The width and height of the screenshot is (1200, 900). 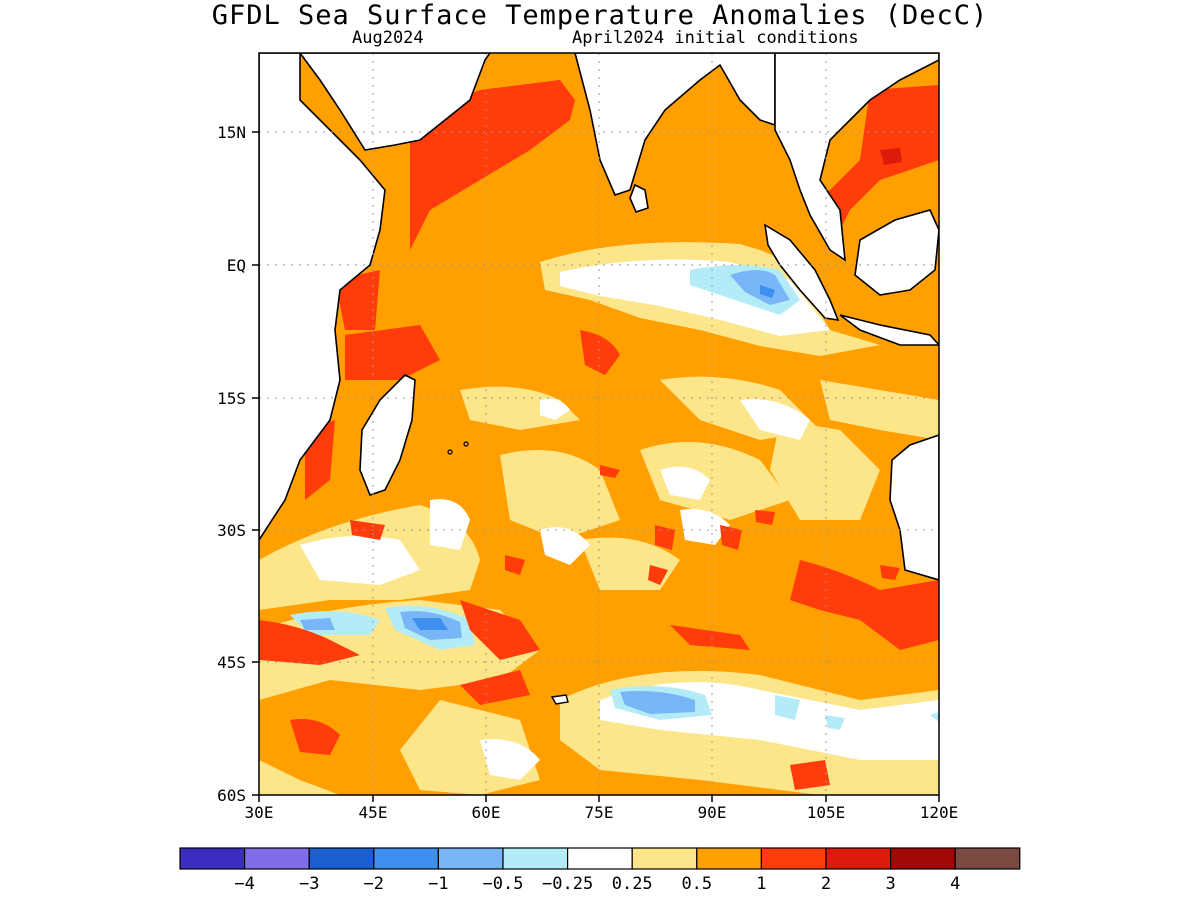 What do you see at coordinates (712, 812) in the screenshot?
I see `lon-label-90e: 90E` at bounding box center [712, 812].